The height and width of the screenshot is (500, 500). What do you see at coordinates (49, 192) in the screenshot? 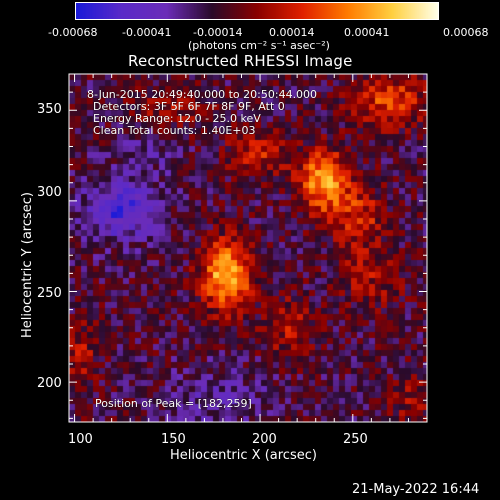
I see `y-tick-label: 300` at bounding box center [49, 192].